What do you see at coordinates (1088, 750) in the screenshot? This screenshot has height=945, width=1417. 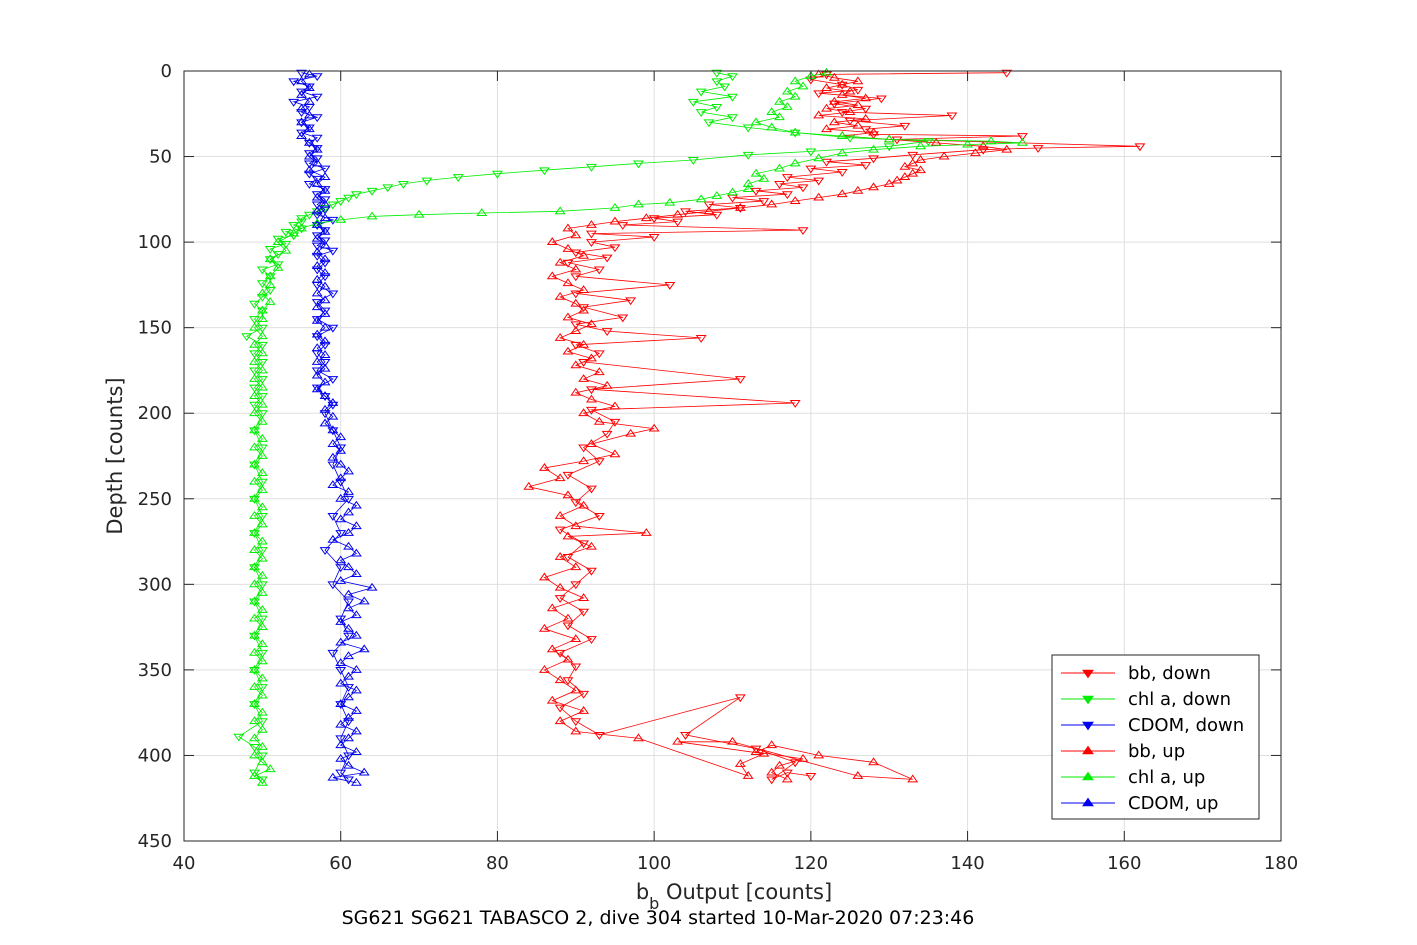 I see `legend-marker` at bounding box center [1088, 750].